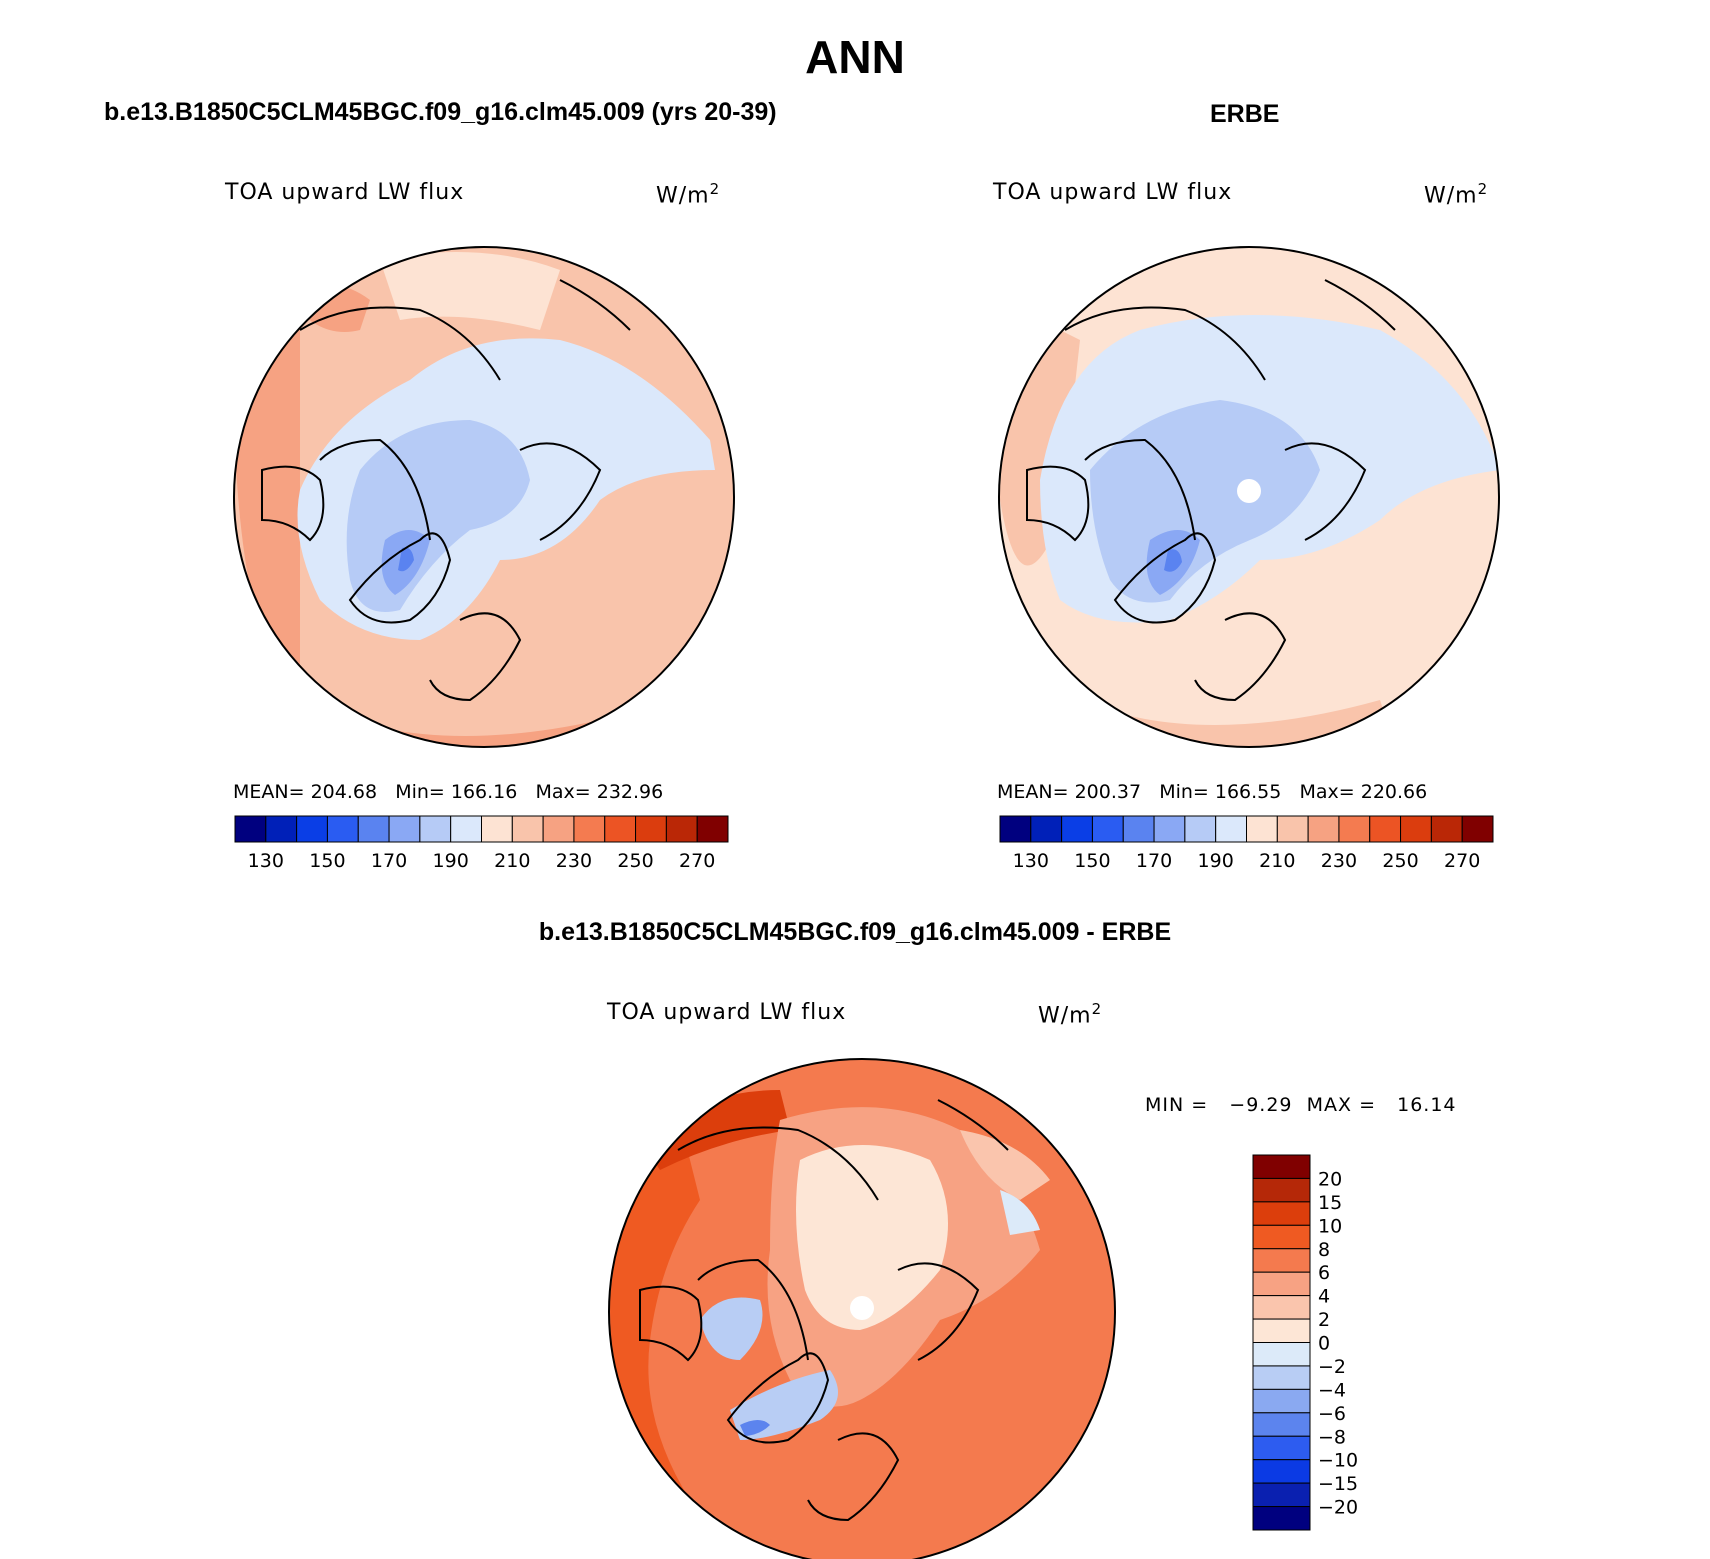 The width and height of the screenshot is (1710, 1559). What do you see at coordinates (1324, 1273) in the screenshot?
I see `colorbar-tick-label: 6` at bounding box center [1324, 1273].